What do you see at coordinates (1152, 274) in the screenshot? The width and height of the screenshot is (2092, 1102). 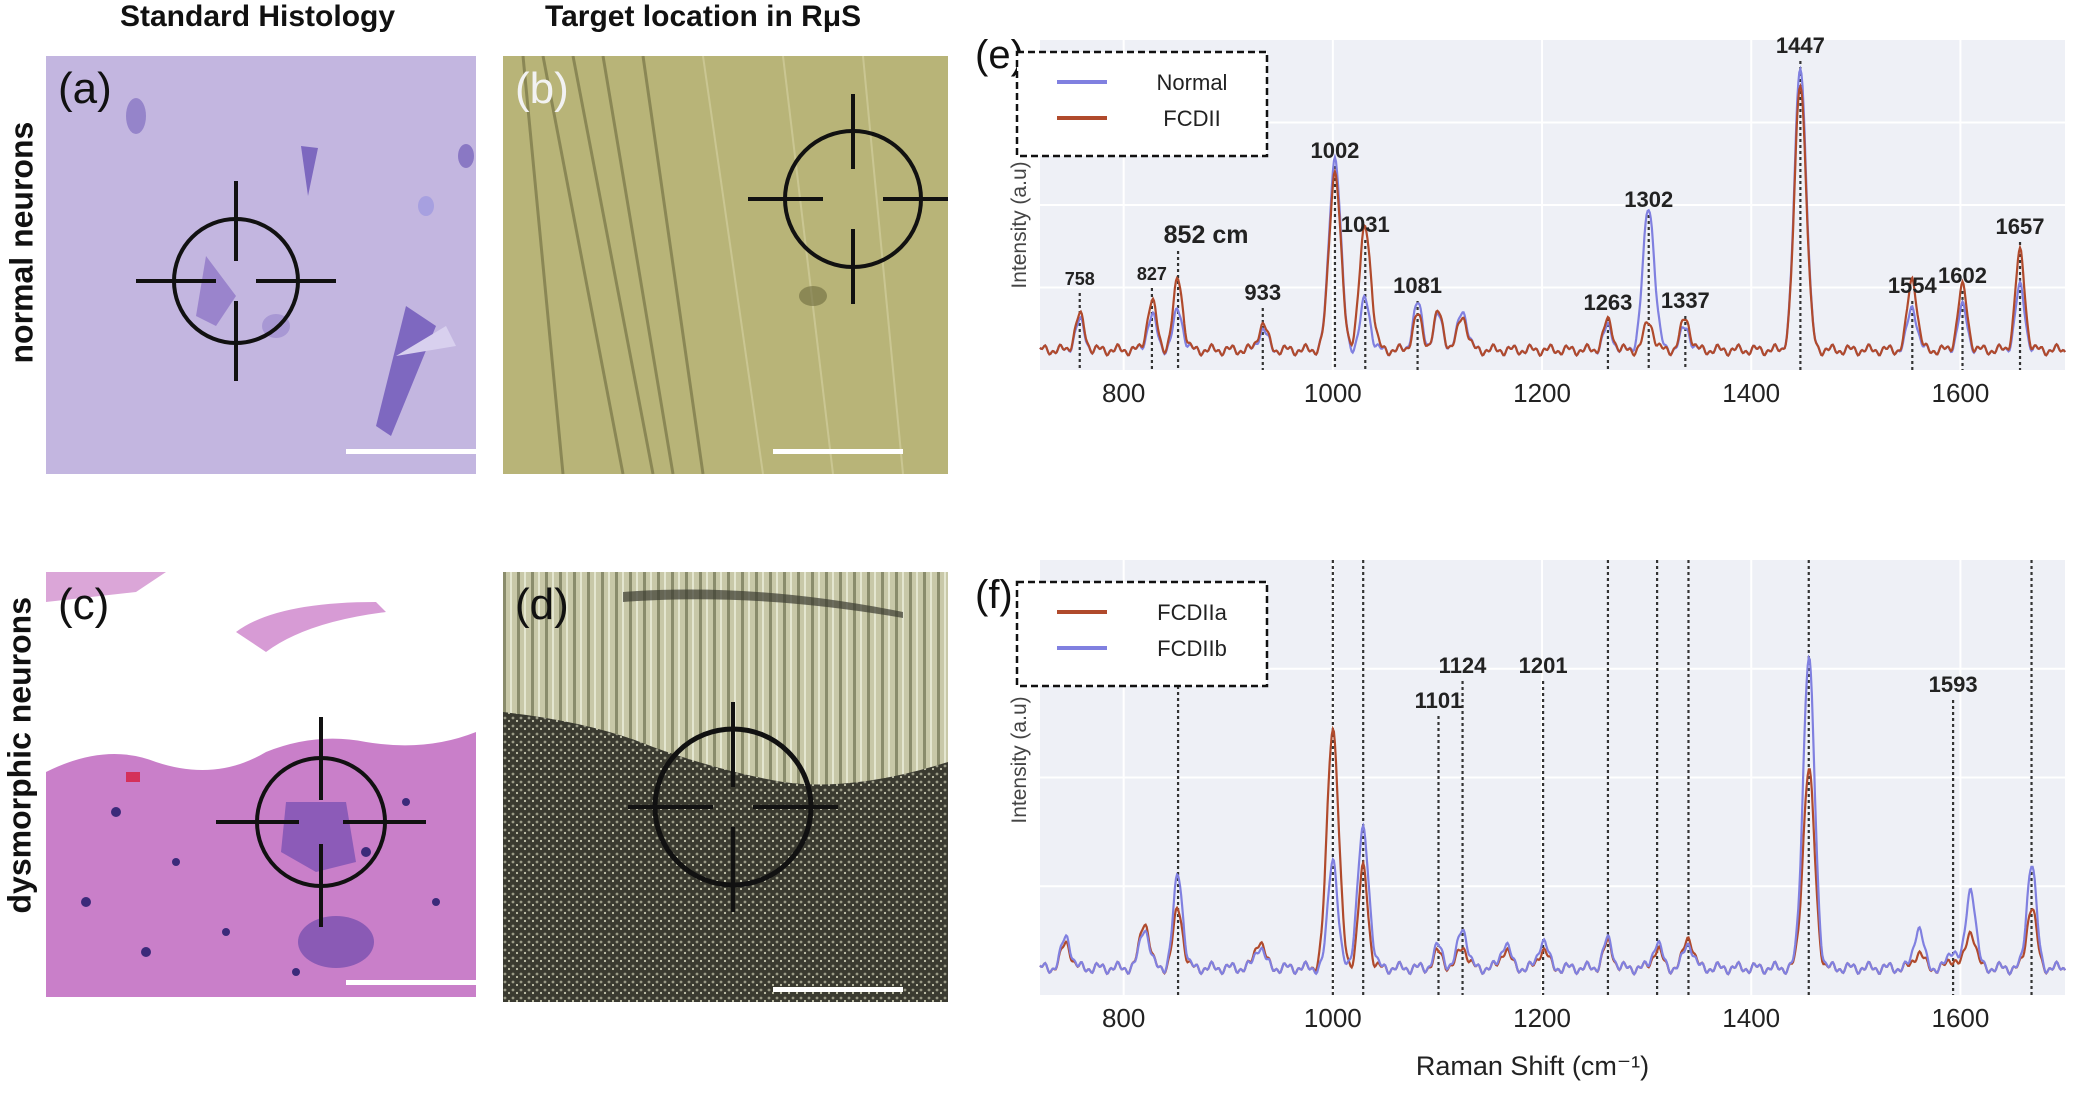 I see `peak-label: 827` at bounding box center [1152, 274].